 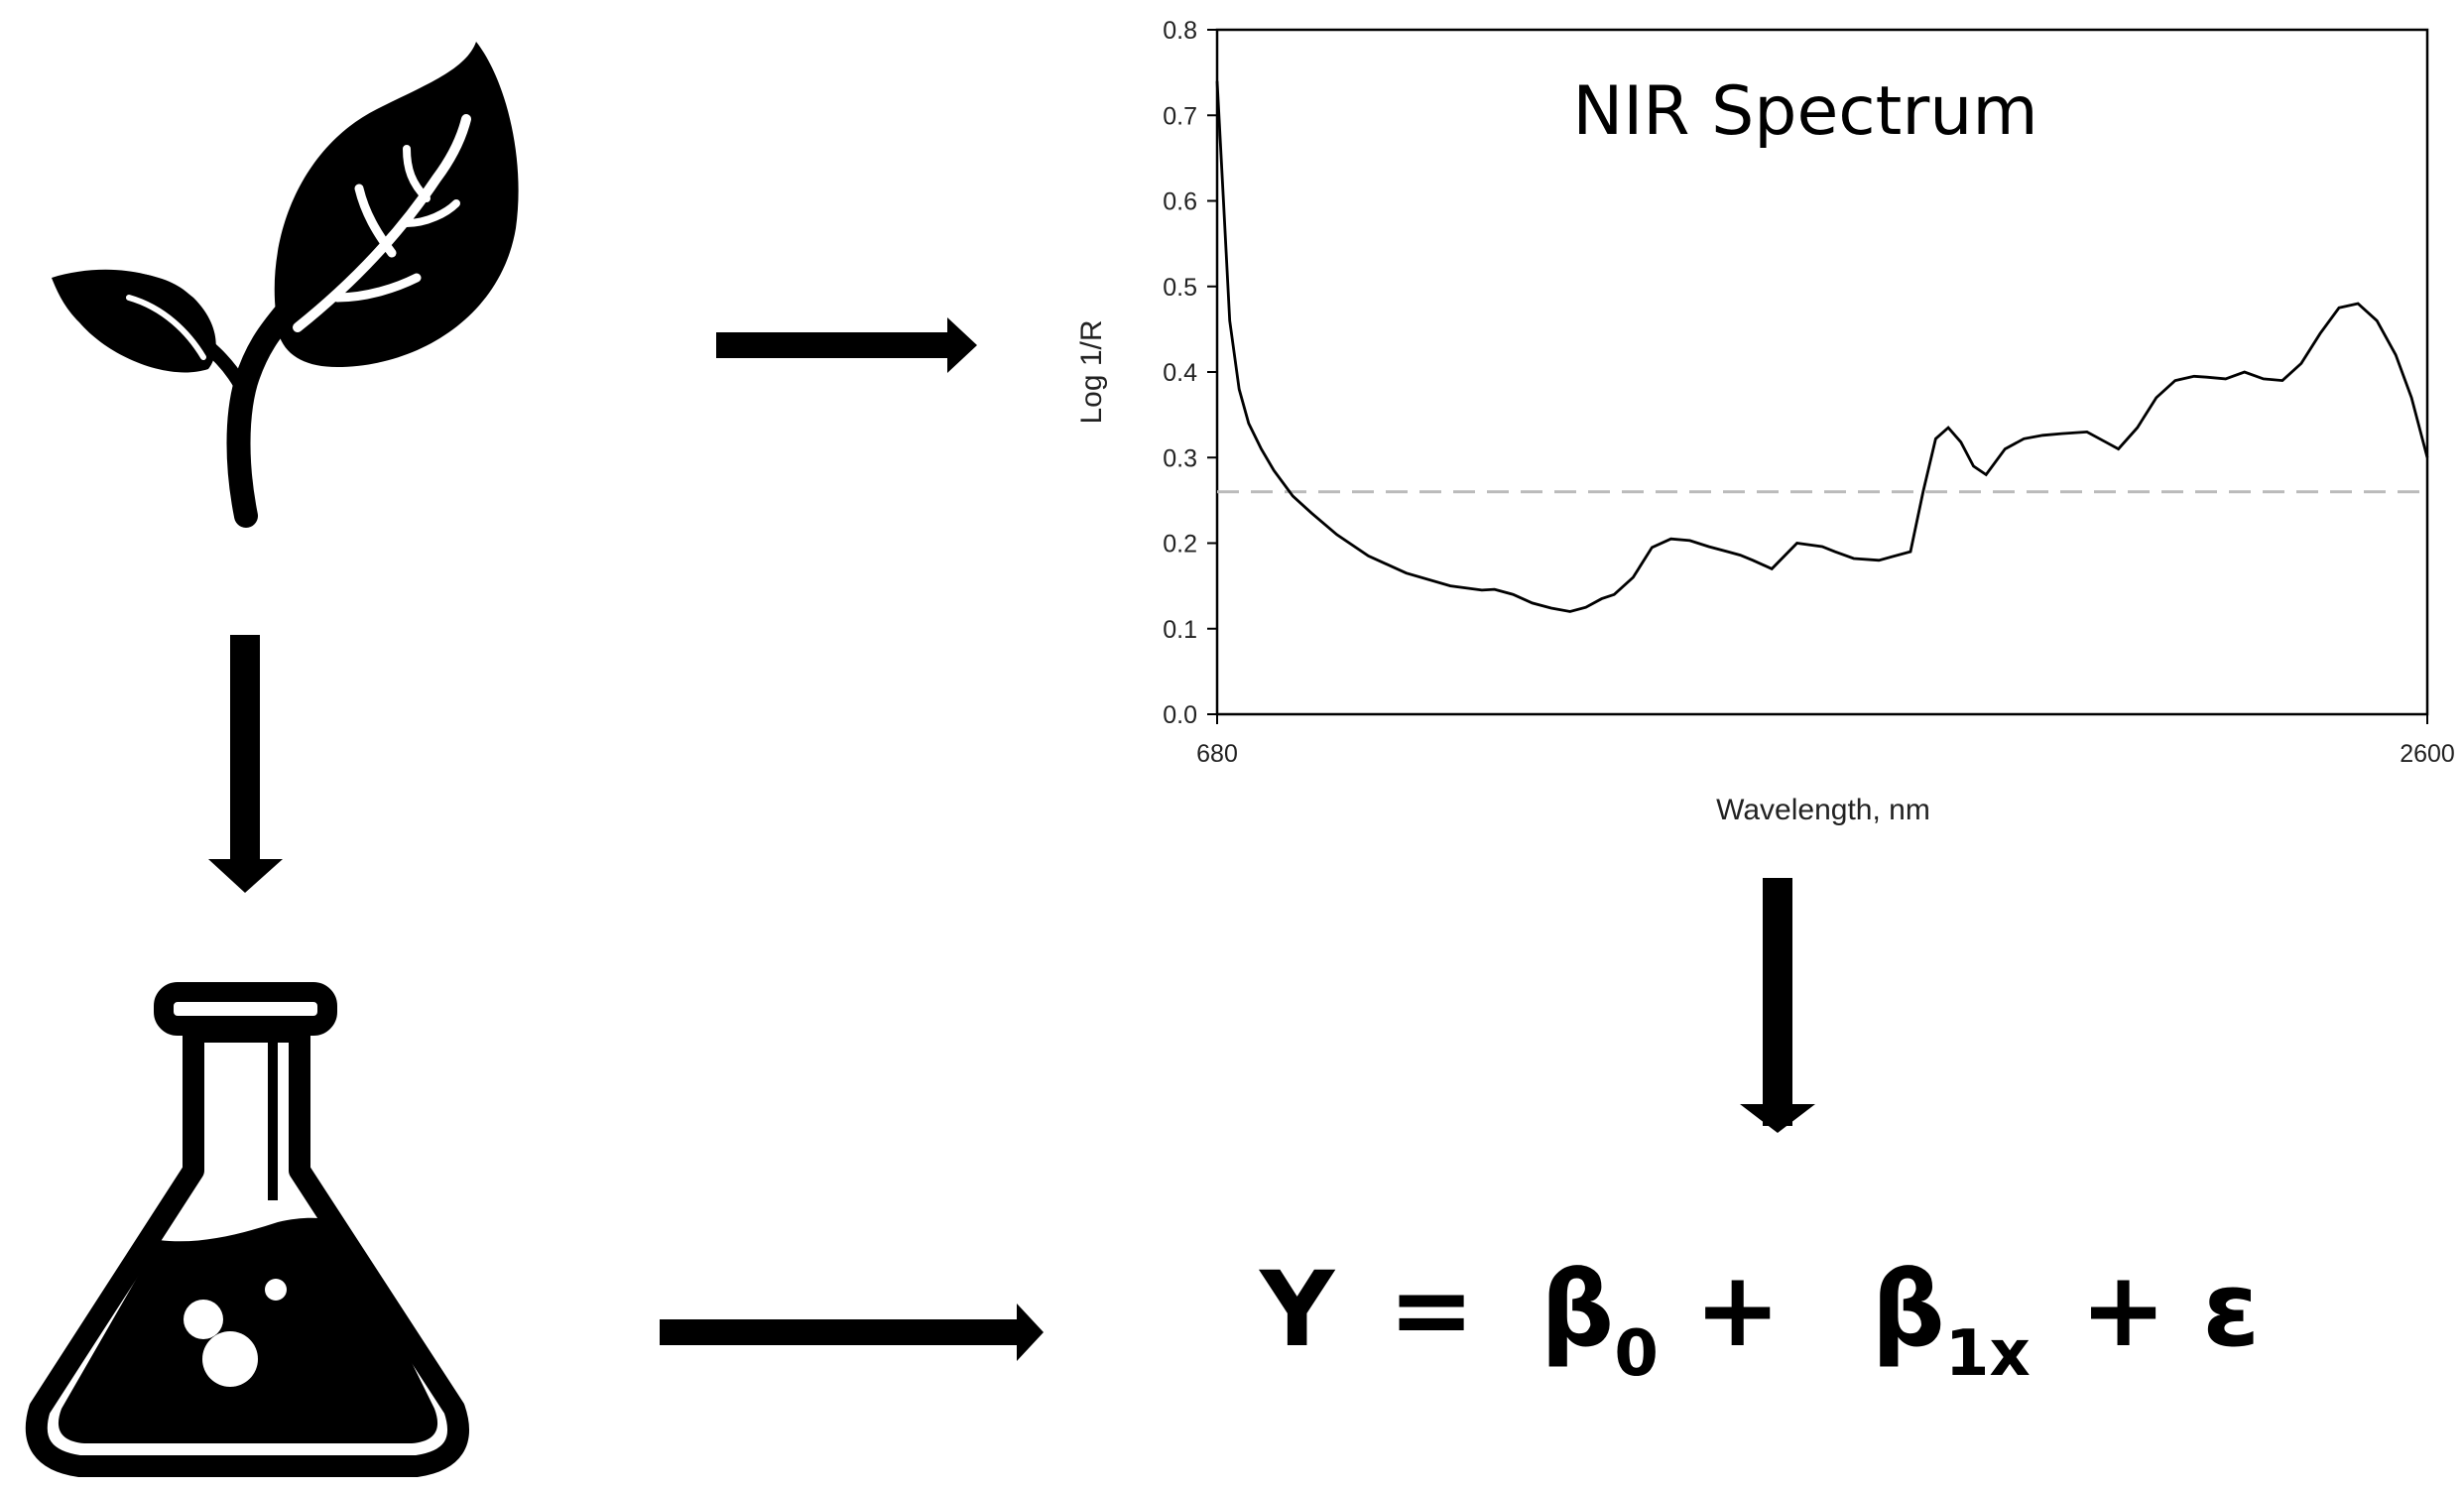 What do you see at coordinates (1180, 545) in the screenshot?
I see `y-tick-label: 0.2` at bounding box center [1180, 545].